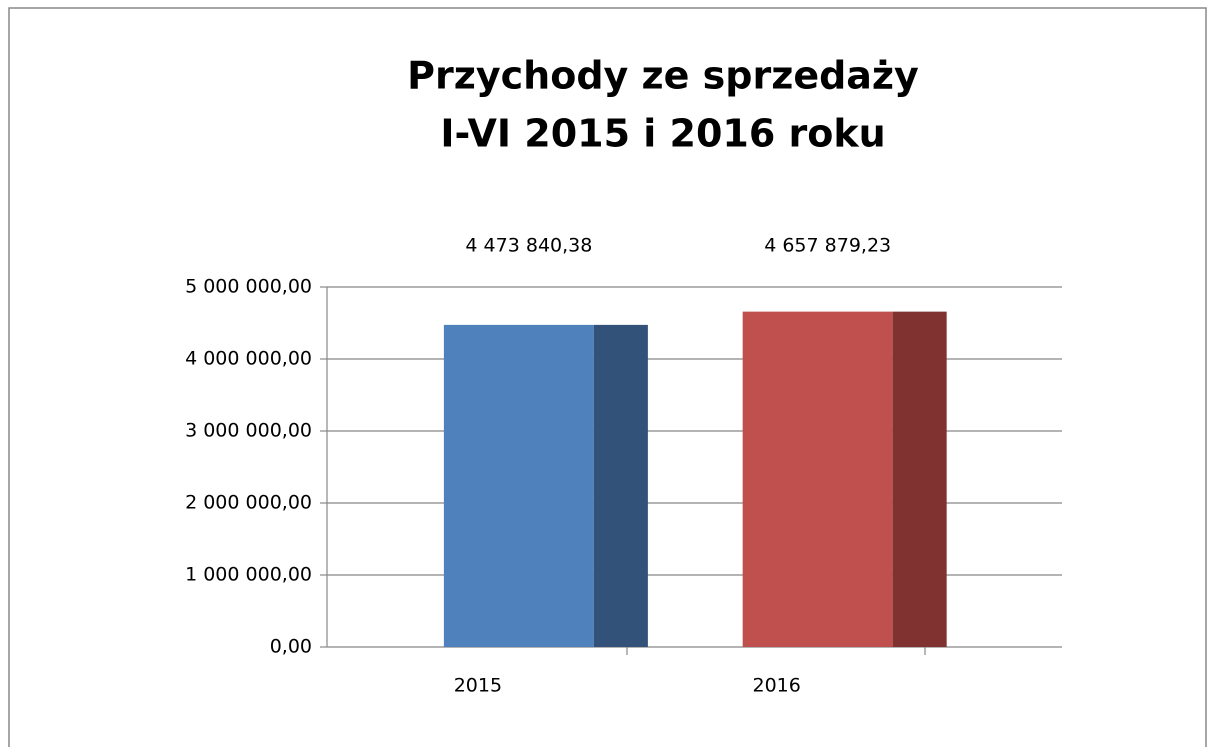  I want to click on x-tick-label: 2016, so click(776, 686).